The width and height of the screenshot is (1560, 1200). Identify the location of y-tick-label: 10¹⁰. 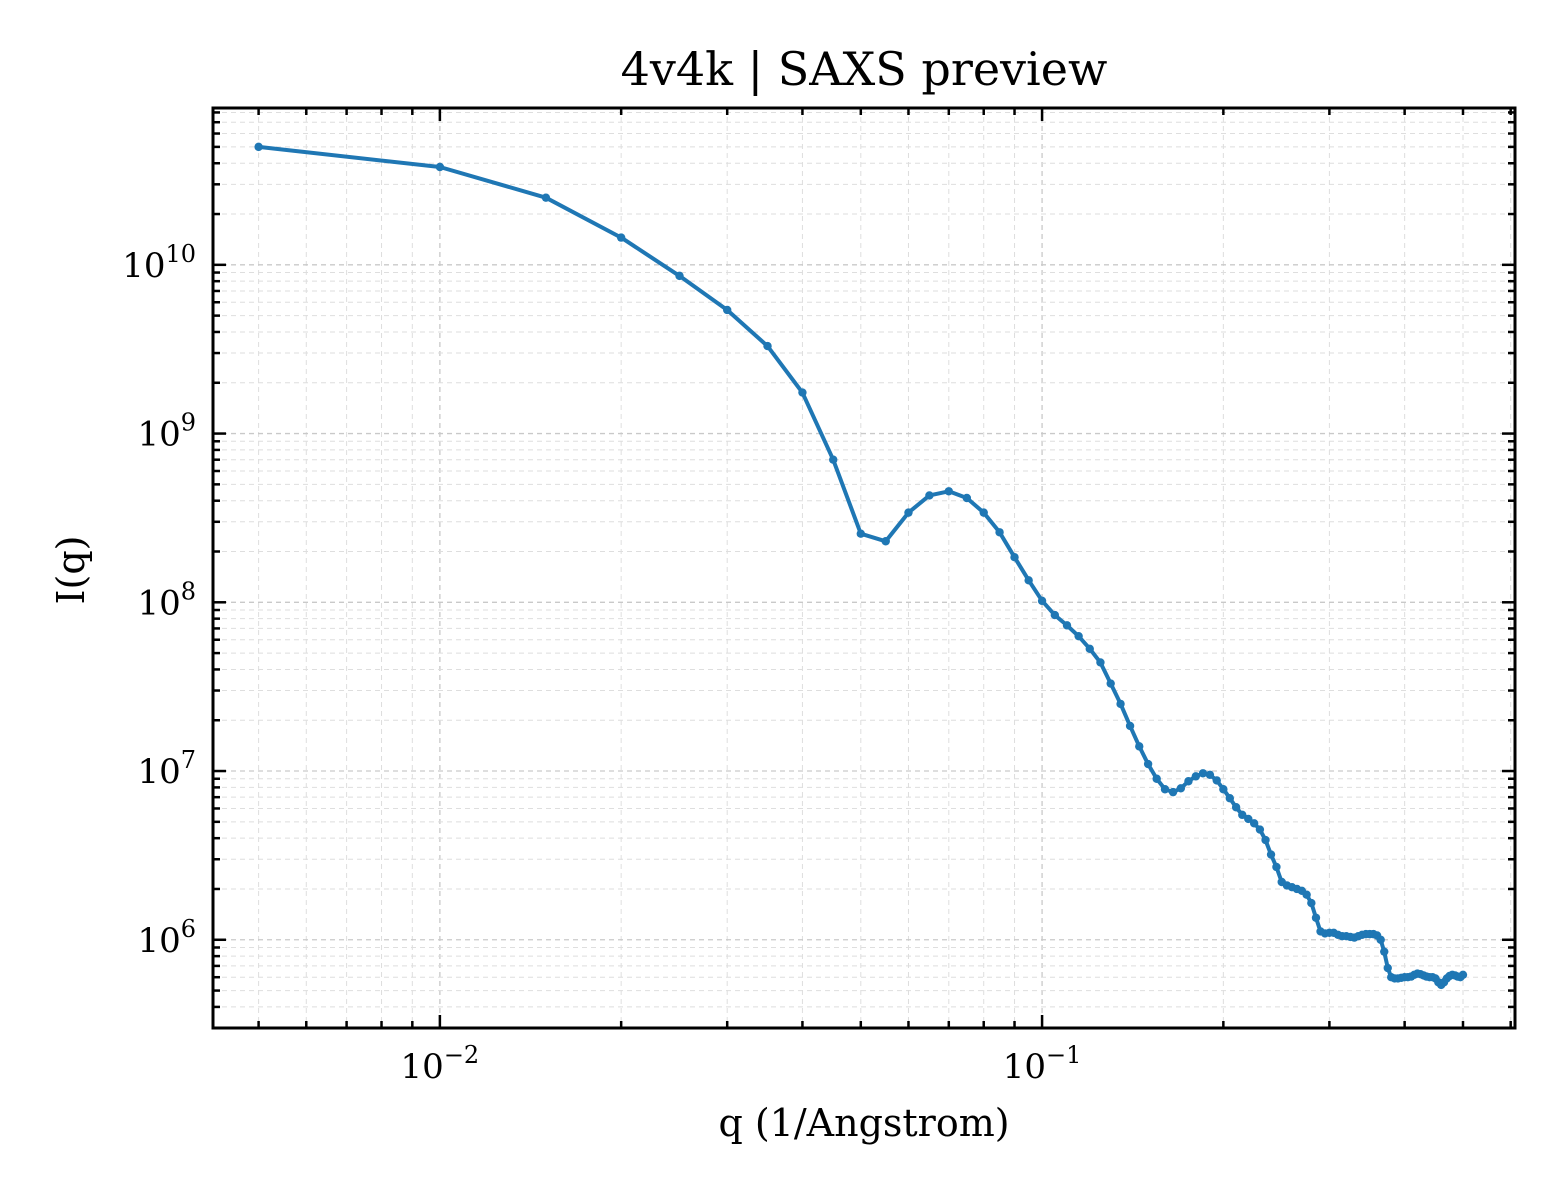
(159, 263).